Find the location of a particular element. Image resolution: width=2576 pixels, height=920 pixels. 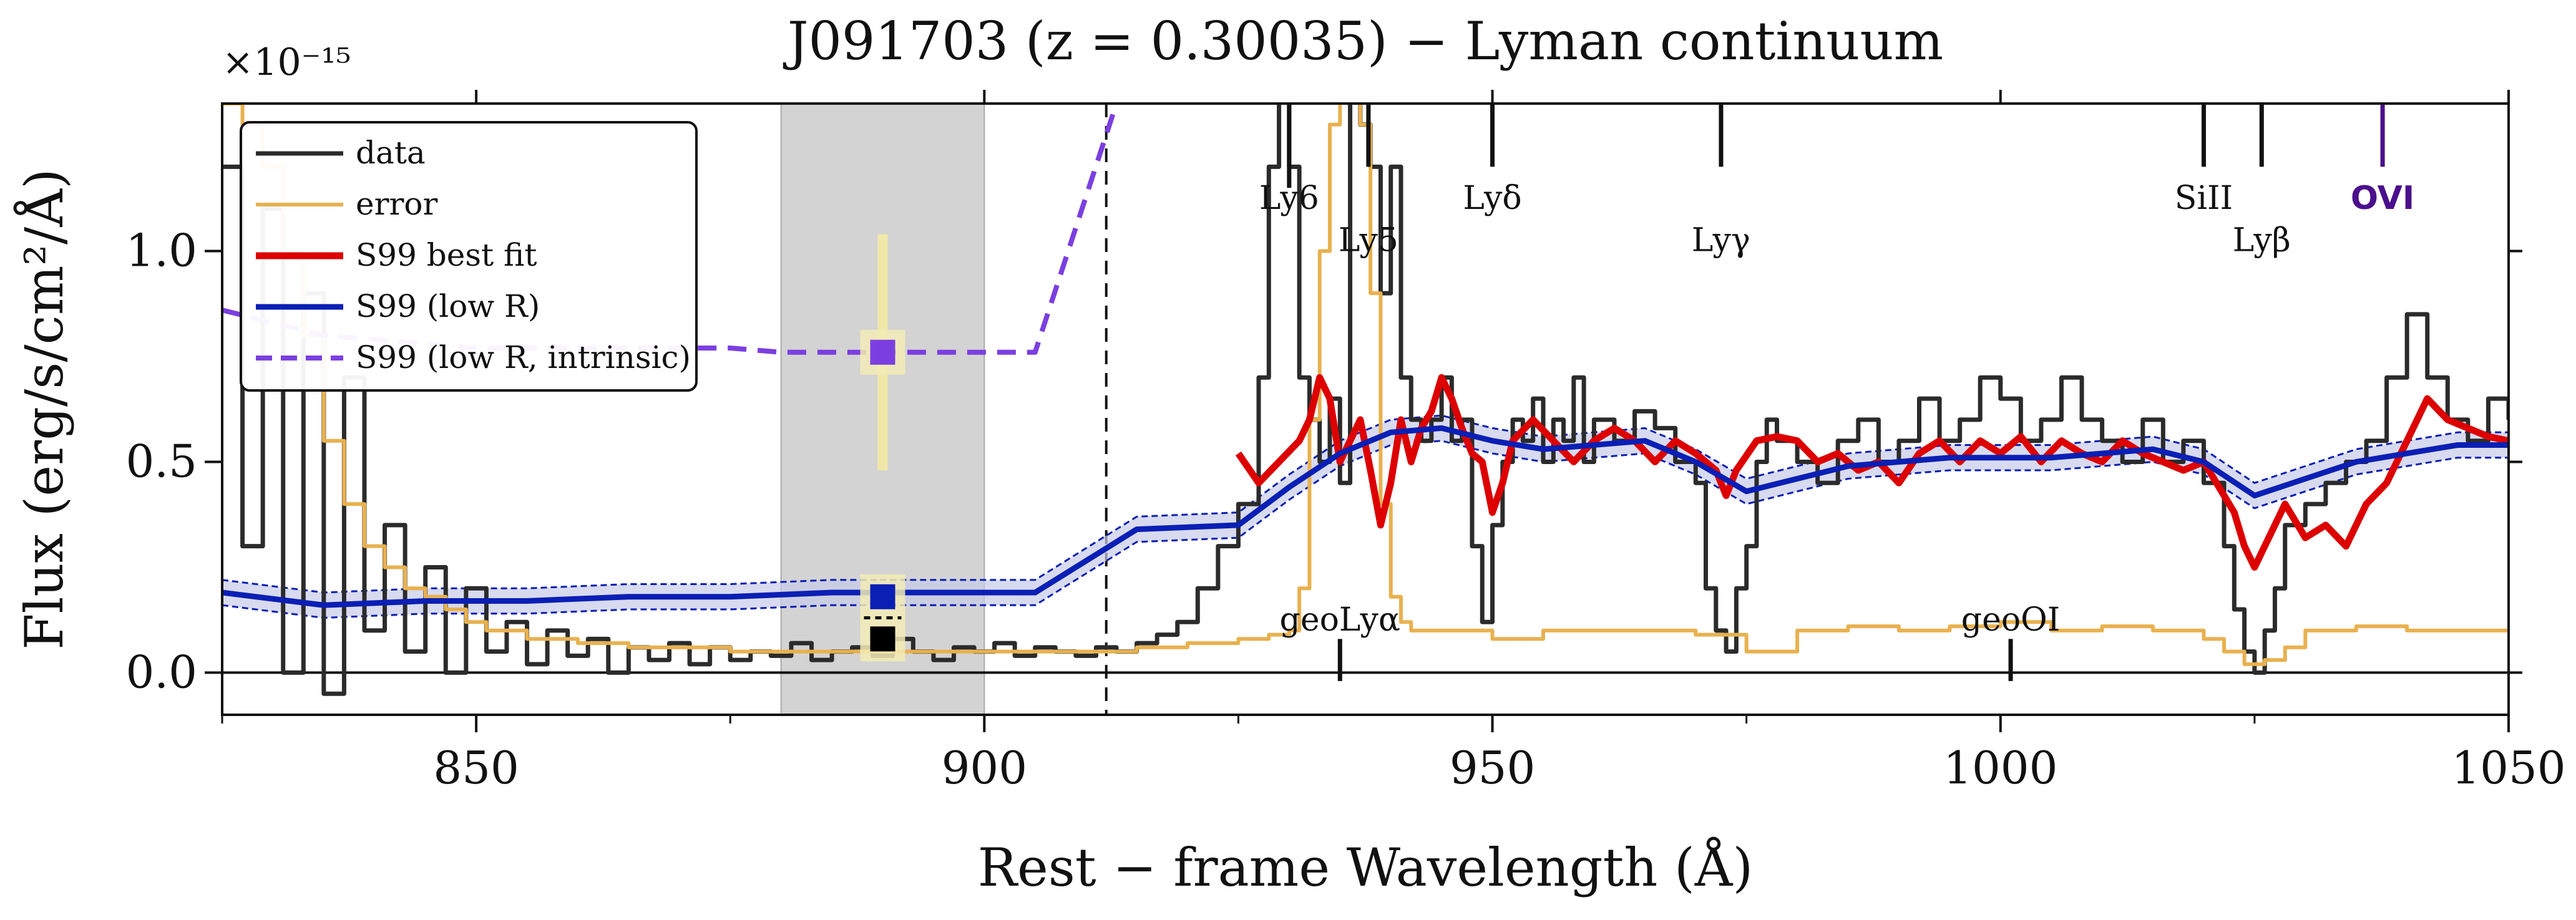

line-label-Ly6: Ly6 is located at coordinates (1289, 198).